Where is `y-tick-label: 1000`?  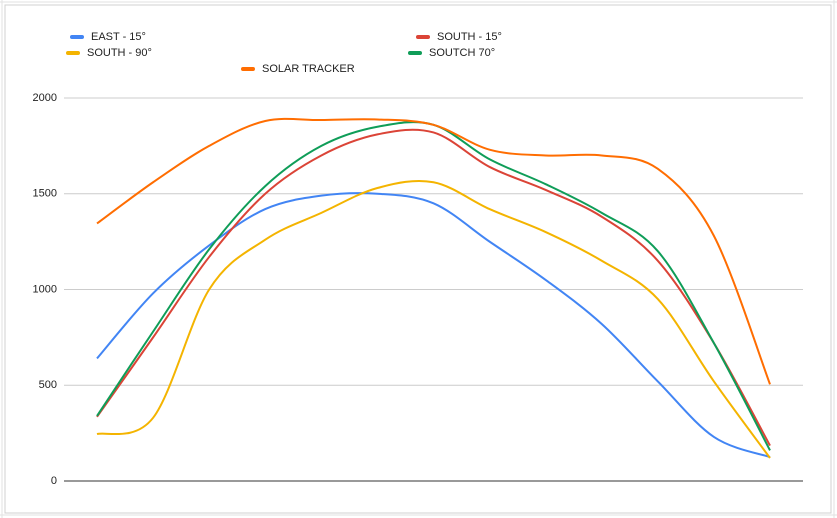
y-tick-label: 1000 is located at coordinates (45, 289).